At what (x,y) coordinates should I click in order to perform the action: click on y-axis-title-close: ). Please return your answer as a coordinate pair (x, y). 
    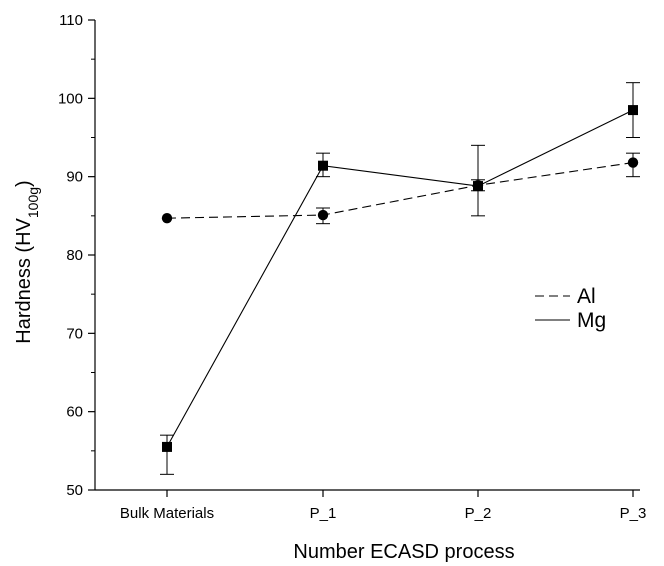
    Looking at the image, I should click on (24, 183).